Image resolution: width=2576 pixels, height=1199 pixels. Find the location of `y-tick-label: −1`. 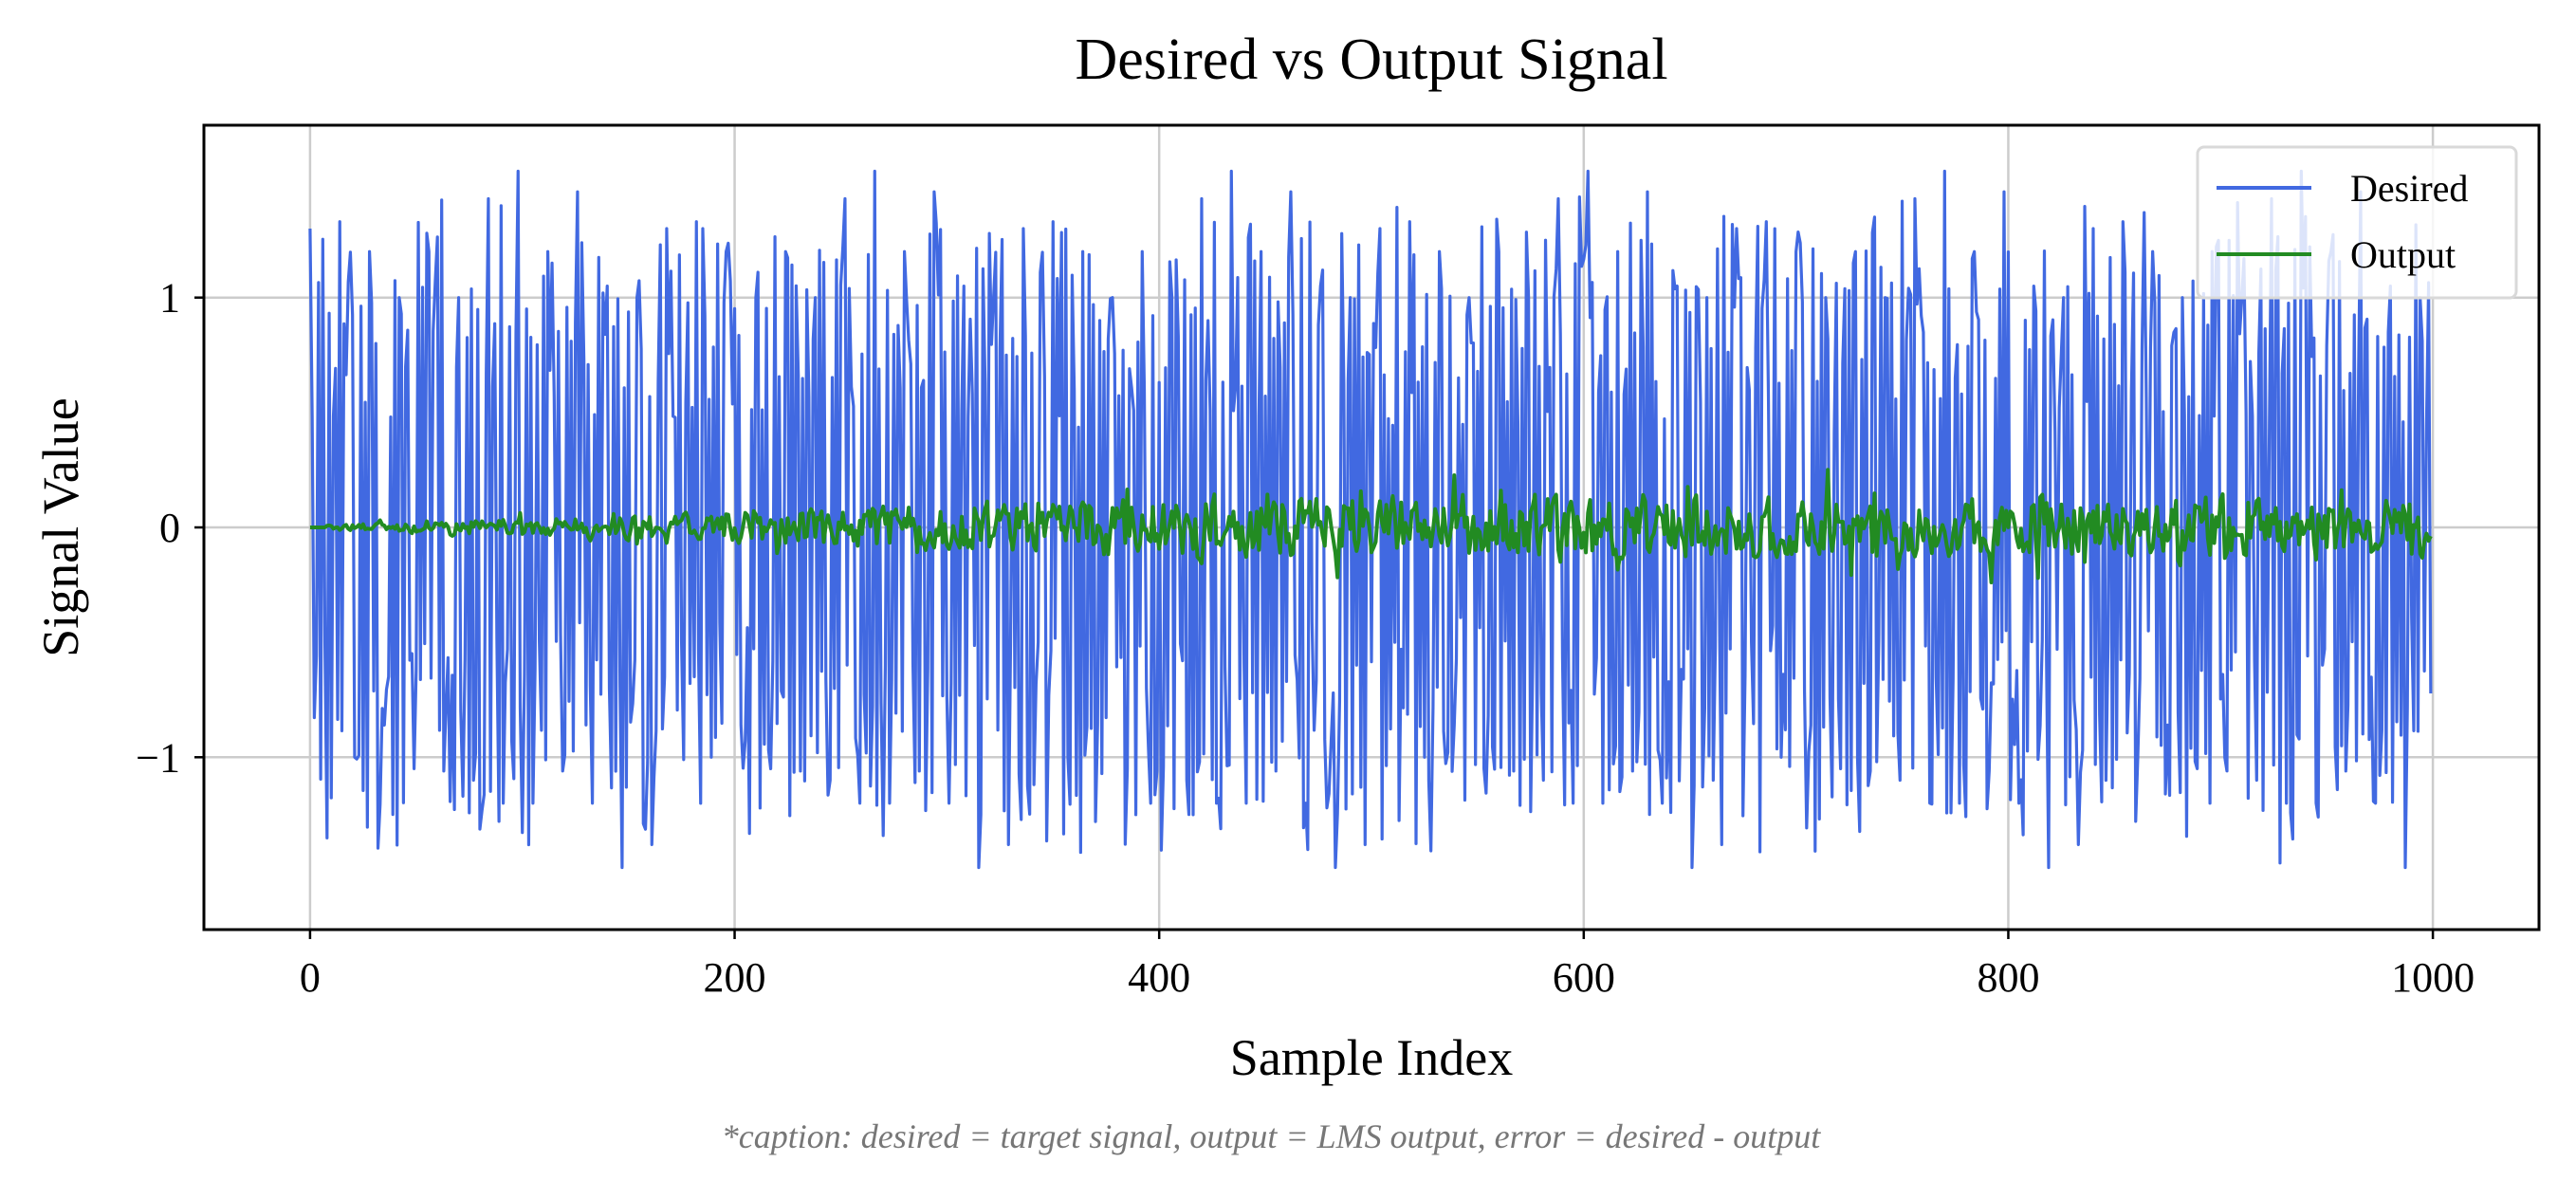

y-tick-label: −1 is located at coordinates (158, 757).